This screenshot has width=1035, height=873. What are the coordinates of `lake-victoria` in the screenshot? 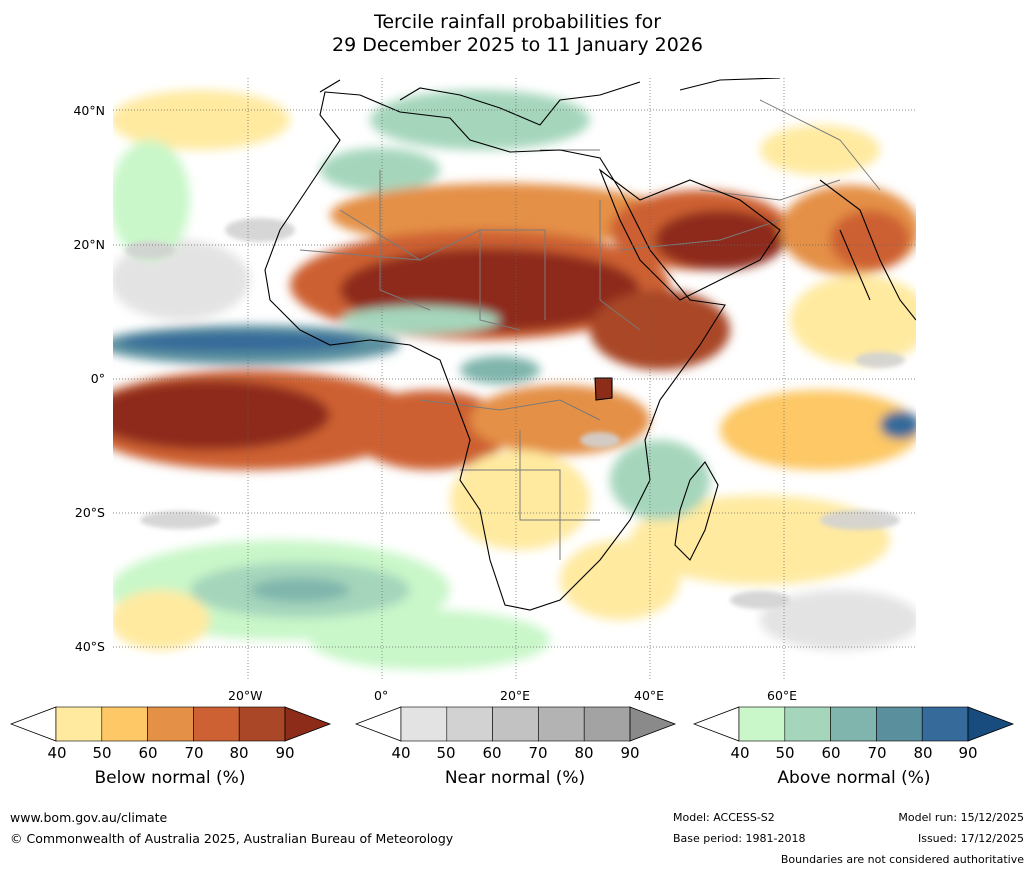 It's located at (603, 389).